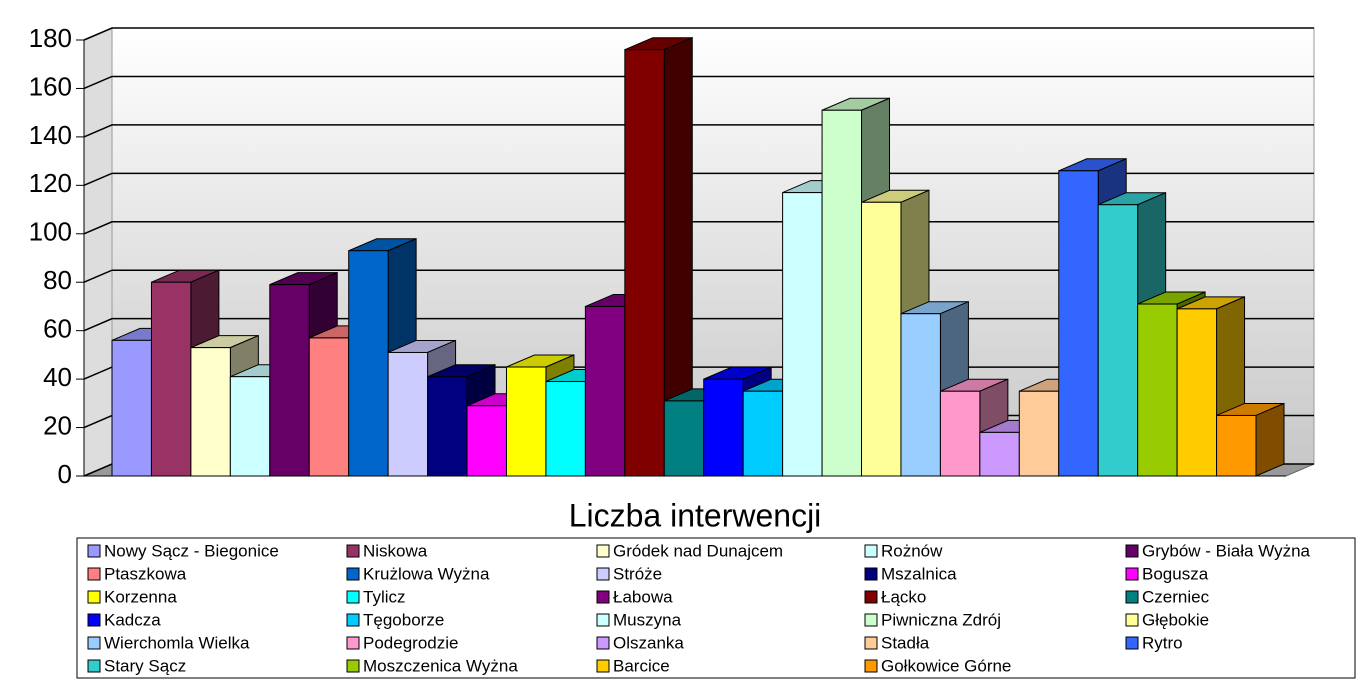  I want to click on side-wall, so click(98, 252).